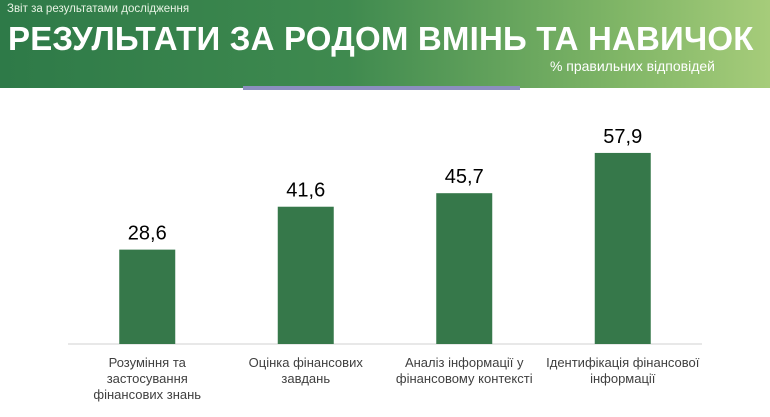 The image size is (770, 417). I want to click on data-label-2: 41,6, so click(305, 191).